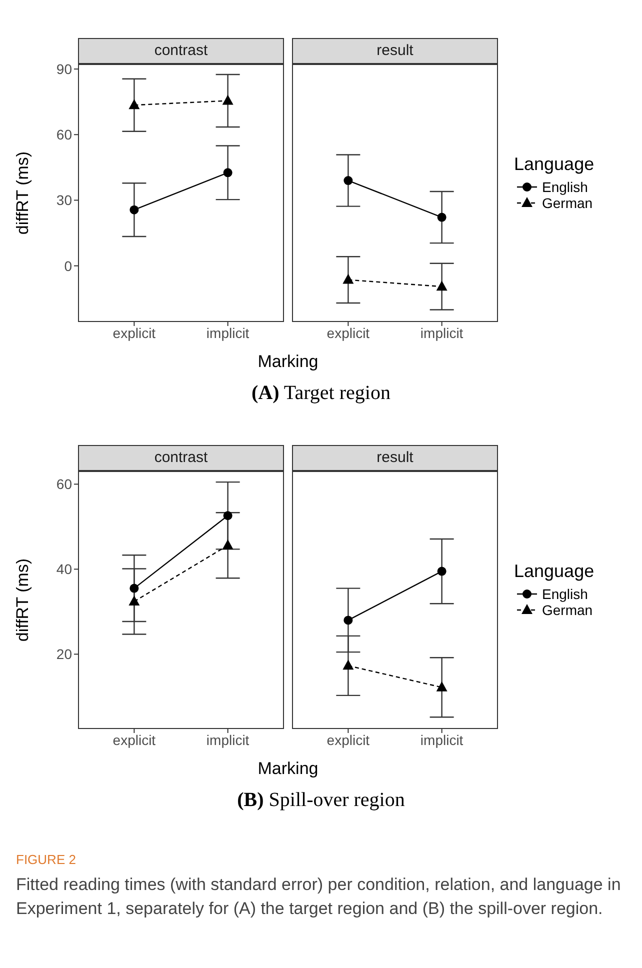 The image size is (642, 968). Describe the element at coordinates (64, 200) in the screenshot. I see `y-tick-label: 30` at that location.